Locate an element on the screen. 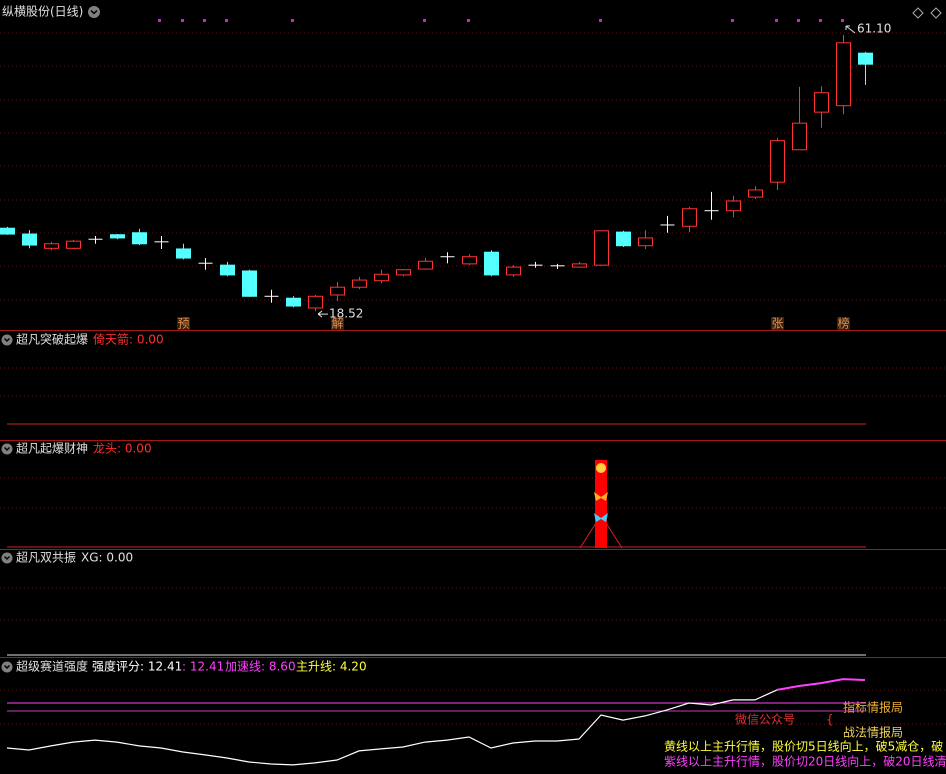 This screenshot has height=774, width=946. panel-legend: 主升线: 4.20 is located at coordinates (331, 667).